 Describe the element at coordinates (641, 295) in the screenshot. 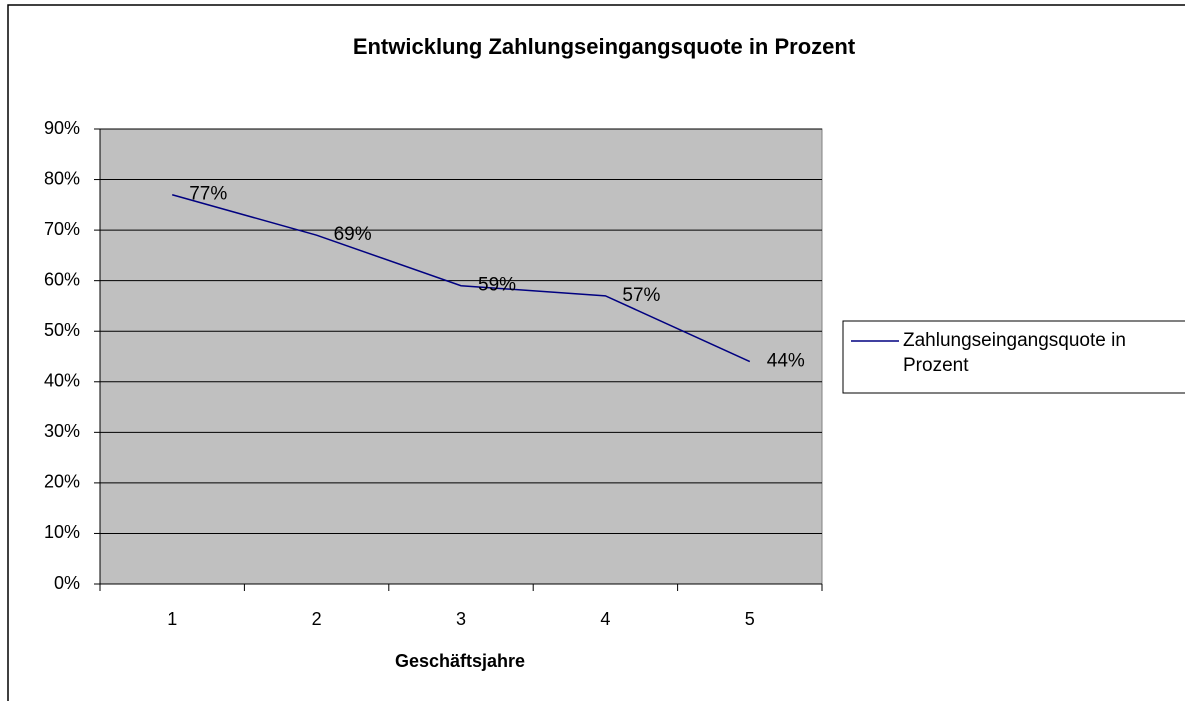

I see `data-label: 57%` at that location.